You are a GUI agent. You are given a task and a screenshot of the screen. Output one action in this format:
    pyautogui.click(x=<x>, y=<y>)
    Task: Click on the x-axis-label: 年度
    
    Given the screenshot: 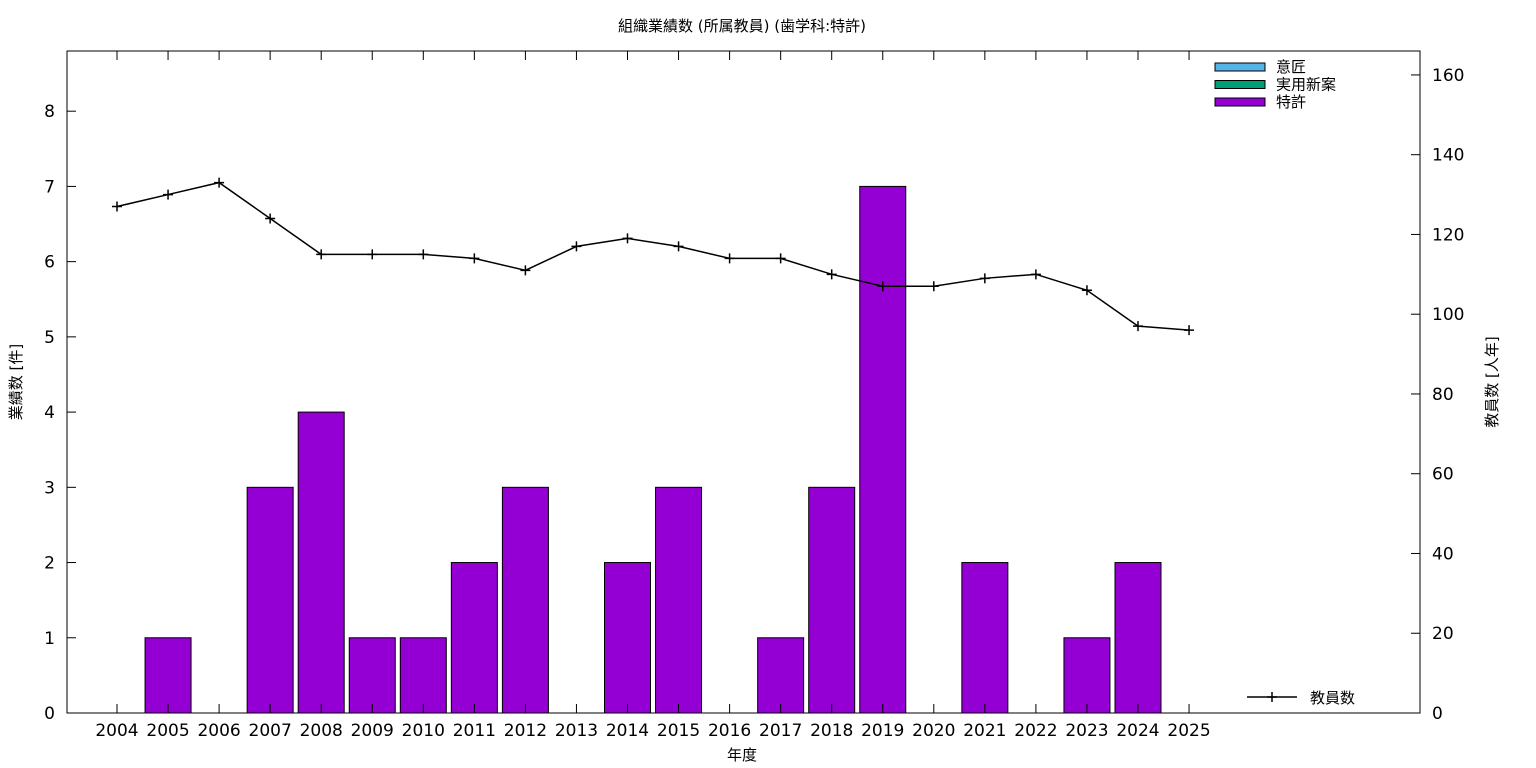 What is the action you would take?
    pyautogui.click(x=742, y=755)
    